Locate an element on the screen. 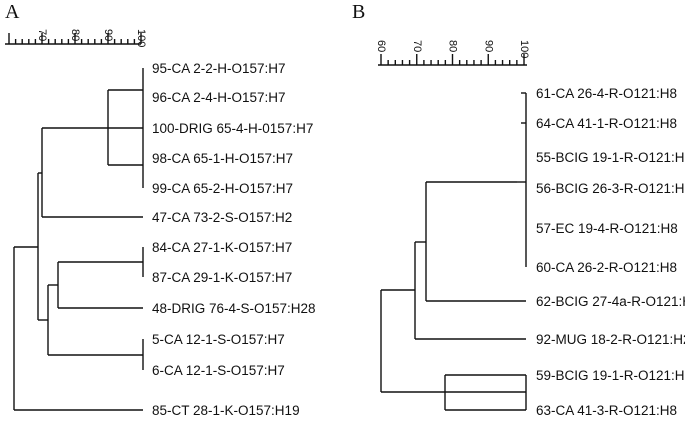 This screenshot has height=422, width=685. panel-a-leaf-label: 48-DRIG 76-4-S-O157:H28 is located at coordinates (234, 308).